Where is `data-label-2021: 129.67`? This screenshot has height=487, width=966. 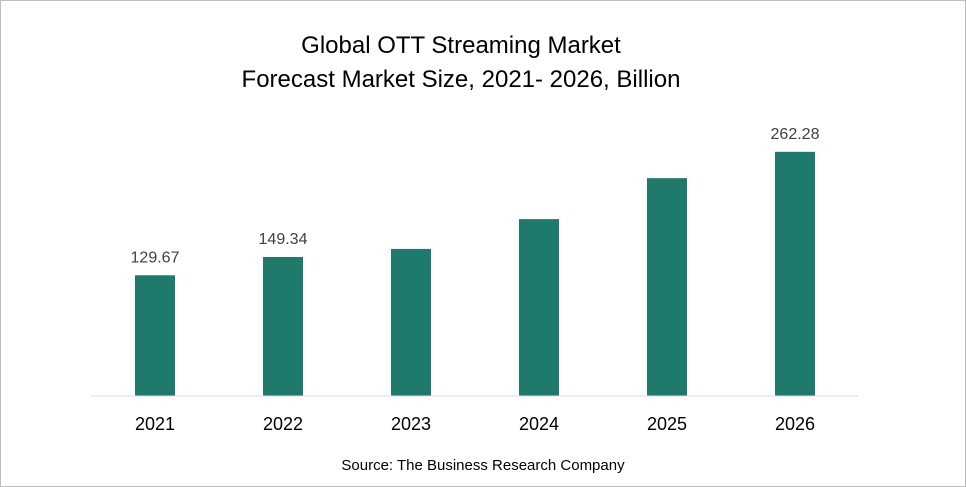 data-label-2021: 129.67 is located at coordinates (155, 257).